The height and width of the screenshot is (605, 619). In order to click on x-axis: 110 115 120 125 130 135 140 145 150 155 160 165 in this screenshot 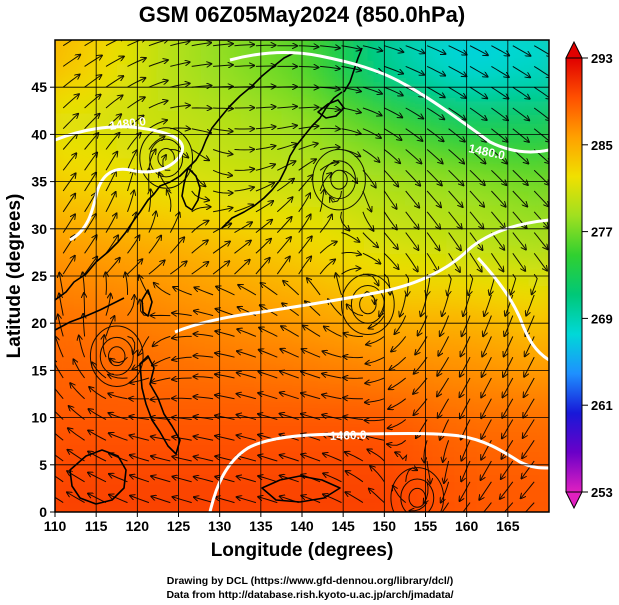, I will do `click(282, 523)`.